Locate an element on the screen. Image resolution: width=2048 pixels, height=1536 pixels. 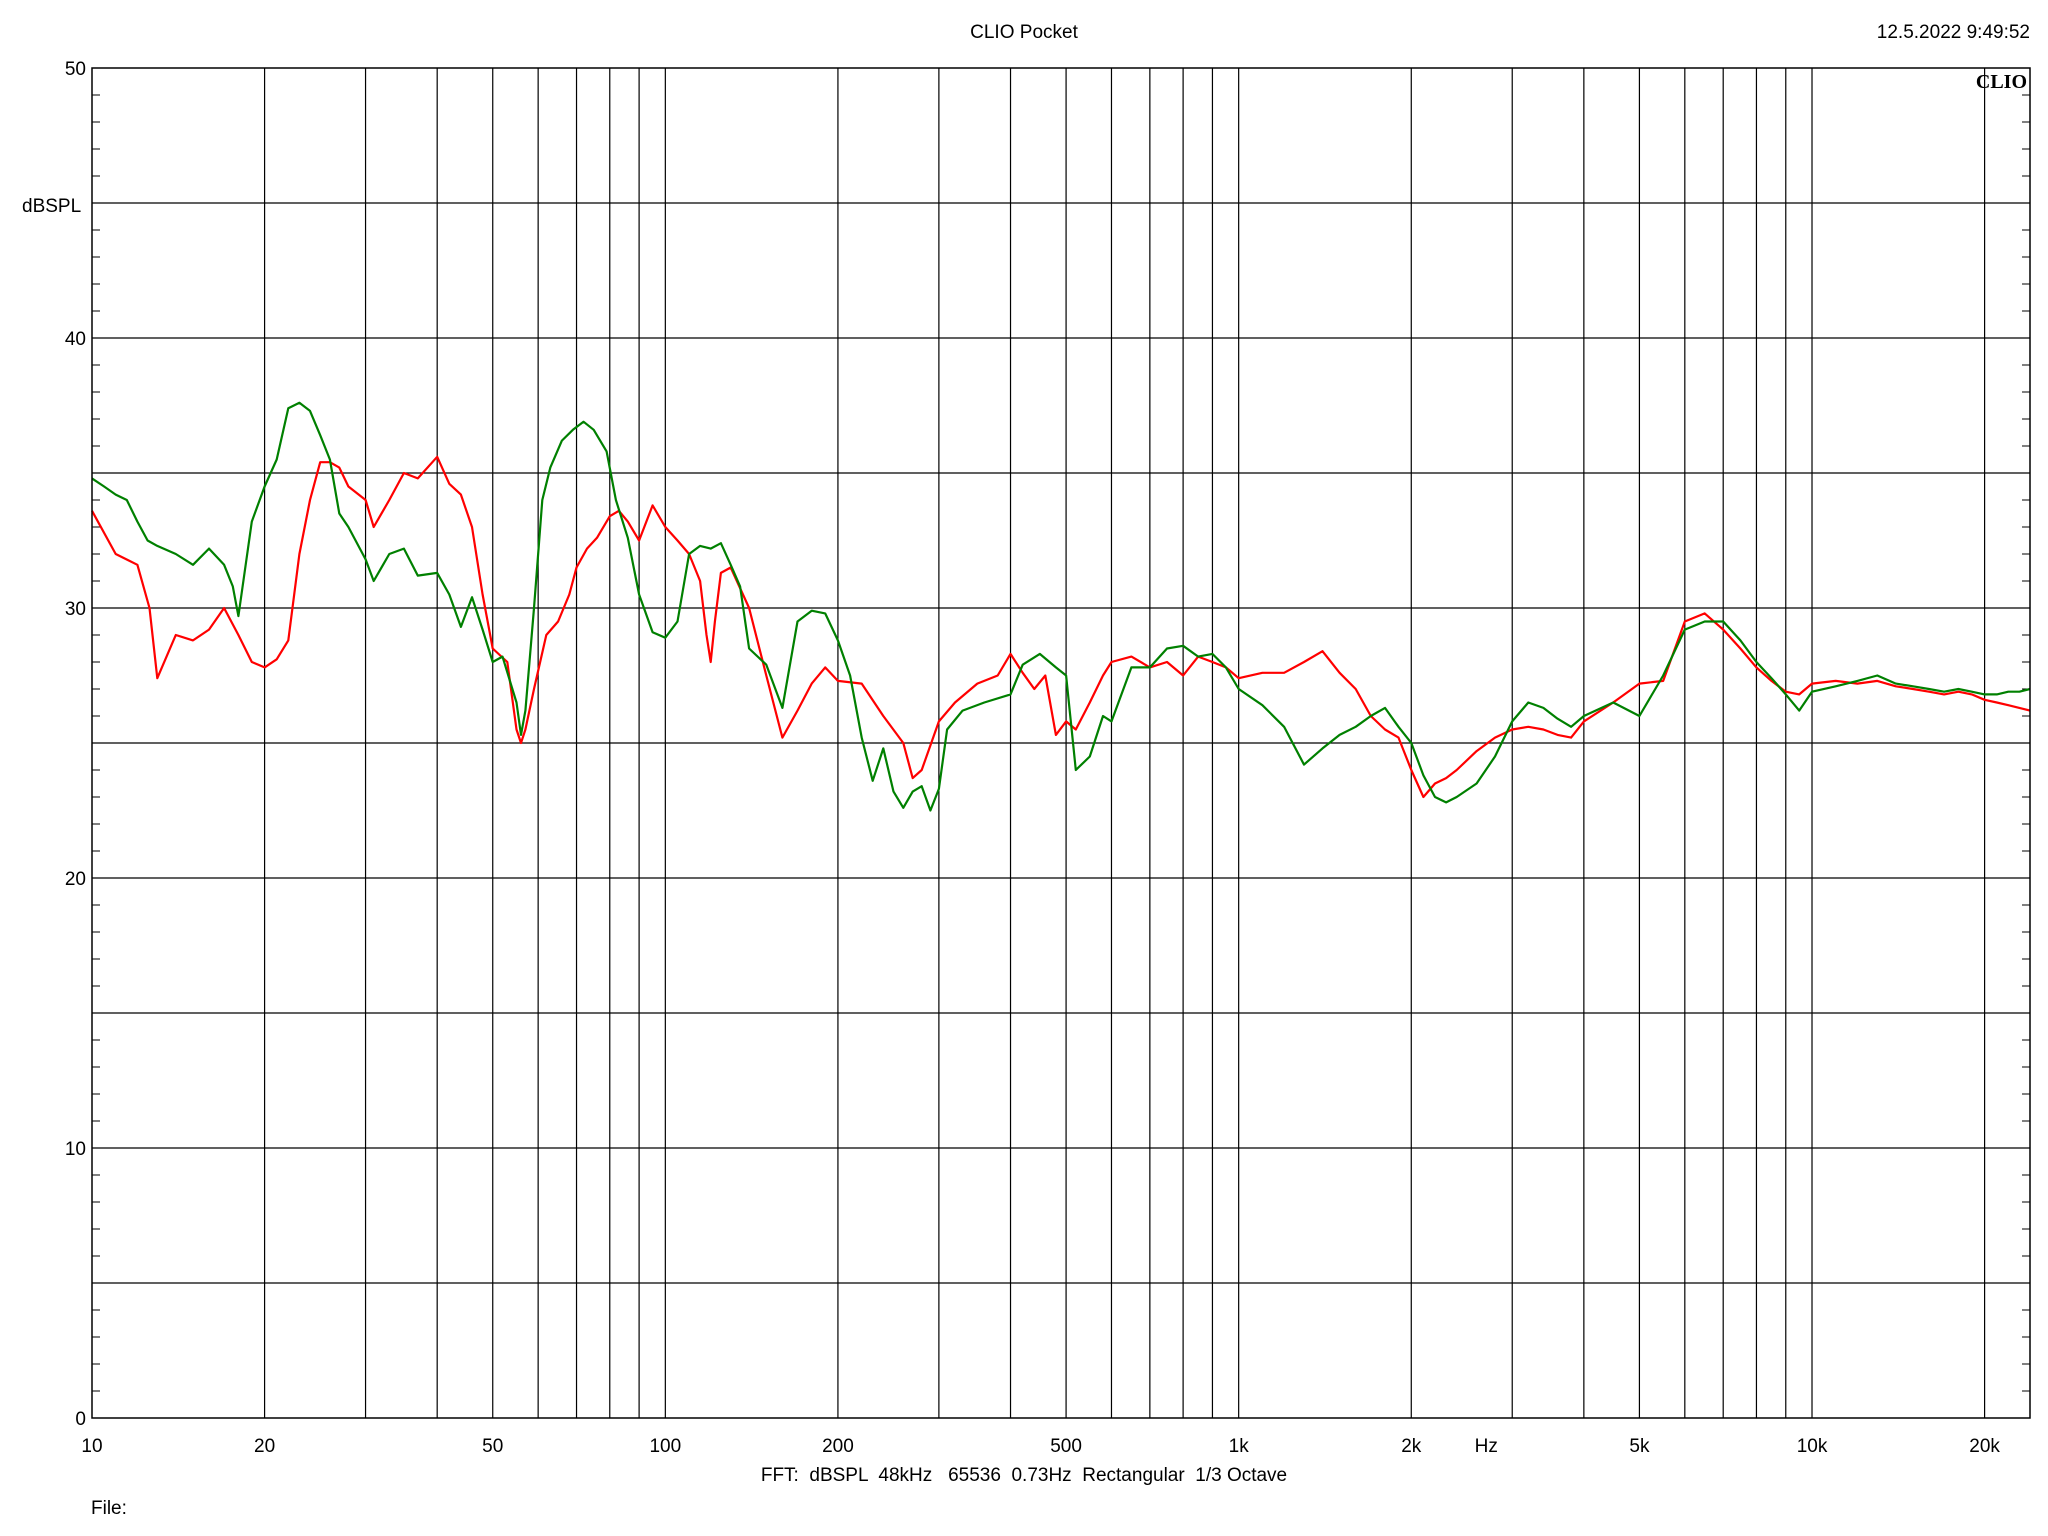
x-tick-label: 5k is located at coordinates (1639, 1446).